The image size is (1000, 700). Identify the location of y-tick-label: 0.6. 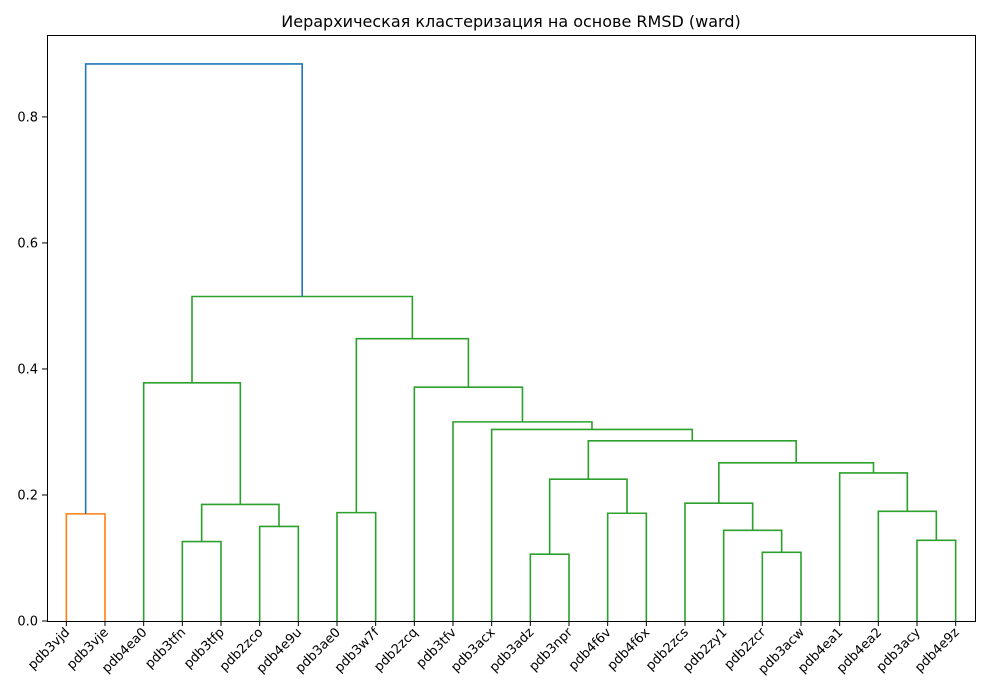
(27, 243).